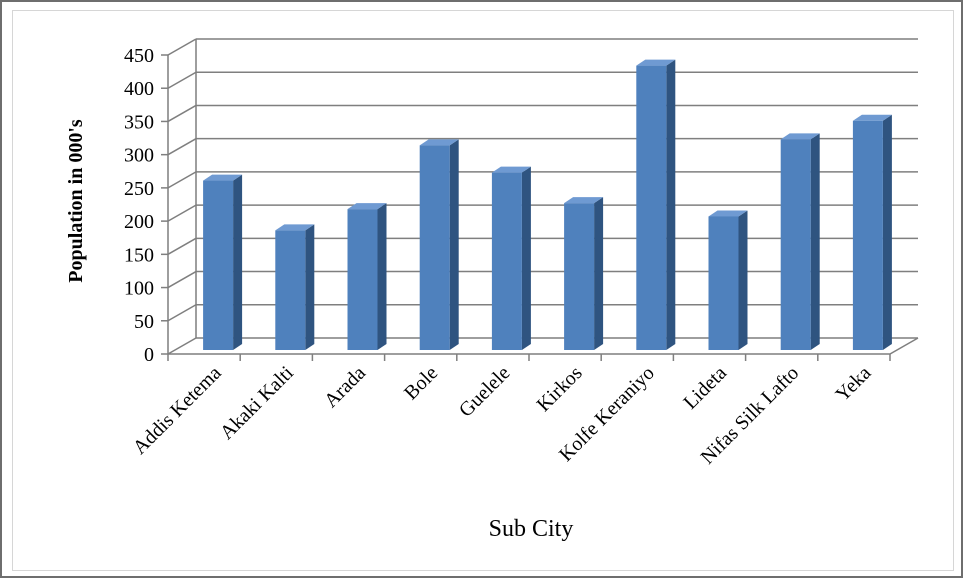 The height and width of the screenshot is (578, 963). What do you see at coordinates (257, 403) in the screenshot?
I see `x-tick-label: Akaki Kalti` at bounding box center [257, 403].